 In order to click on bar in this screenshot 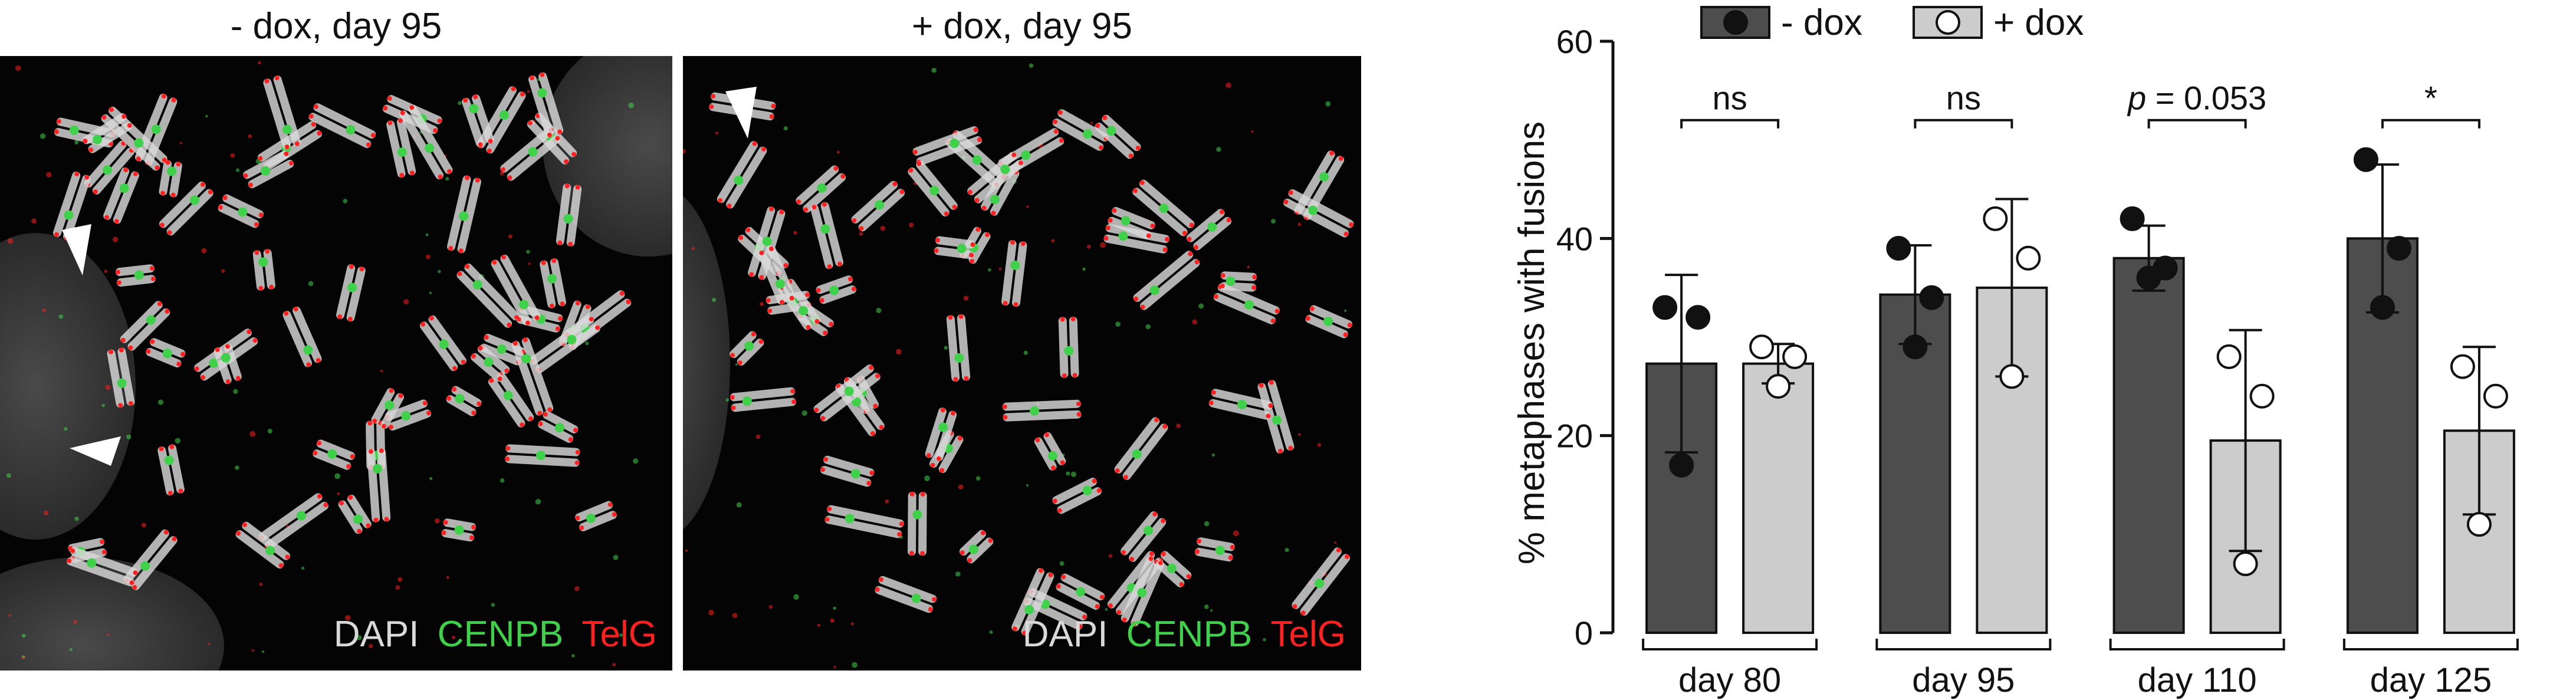, I will do `click(2148, 445)`.